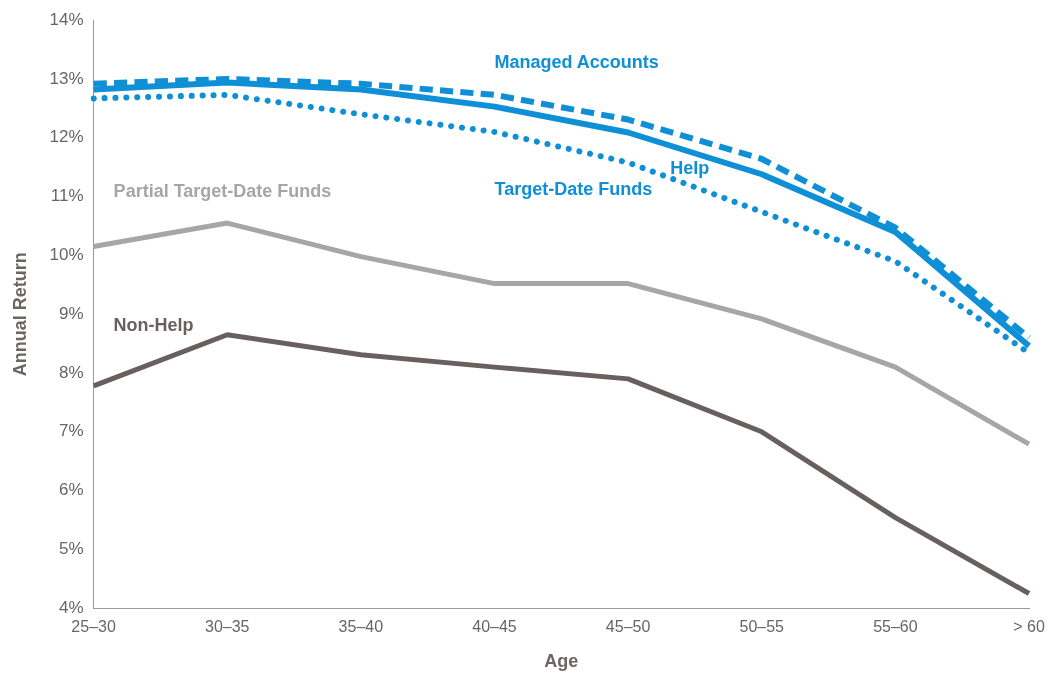 The image size is (1059, 679). I want to click on y-tick-label: 10%, so click(66, 255).